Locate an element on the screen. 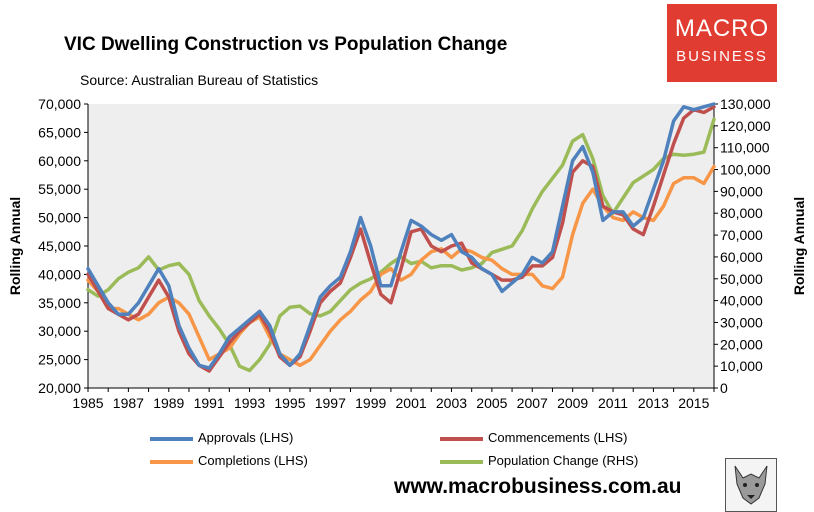 The height and width of the screenshot is (512, 814). y-right-axis-title: Rolling Annual is located at coordinates (799, 246).